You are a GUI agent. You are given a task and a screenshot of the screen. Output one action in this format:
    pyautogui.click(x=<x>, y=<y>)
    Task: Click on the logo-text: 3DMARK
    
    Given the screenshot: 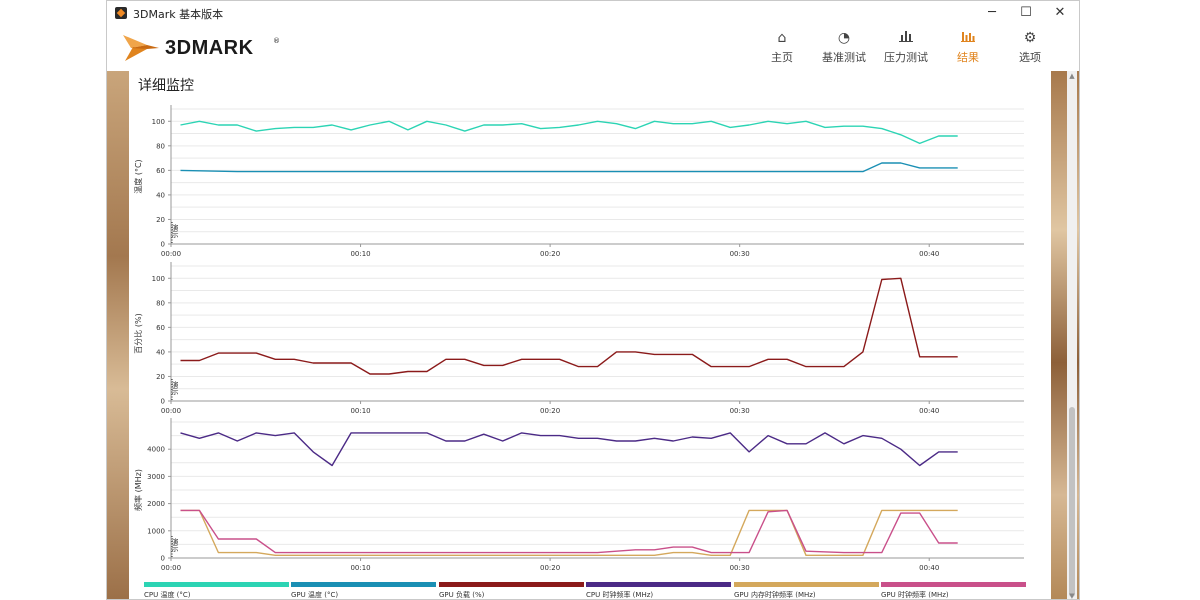 What is the action you would take?
    pyautogui.click(x=209, y=48)
    